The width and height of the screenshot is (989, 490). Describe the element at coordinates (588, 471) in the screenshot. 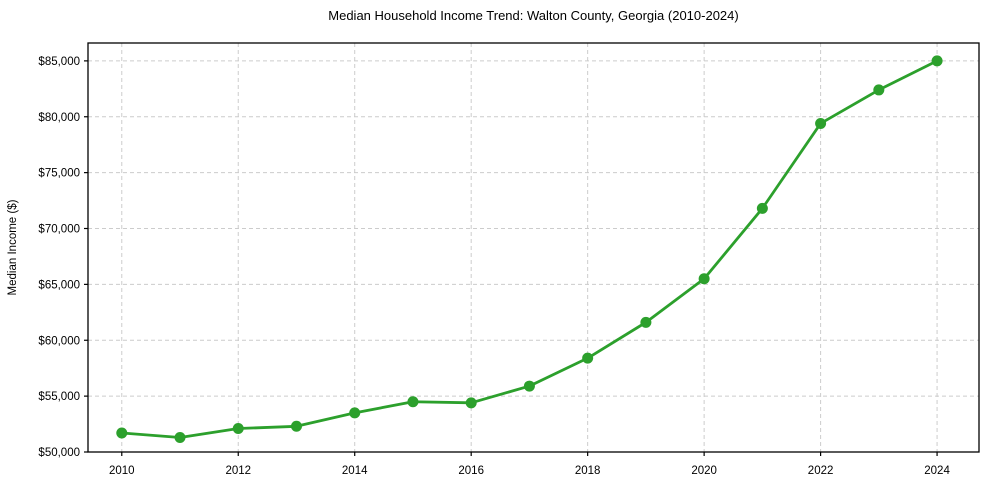

I see `x-tick-label: 2018` at that location.